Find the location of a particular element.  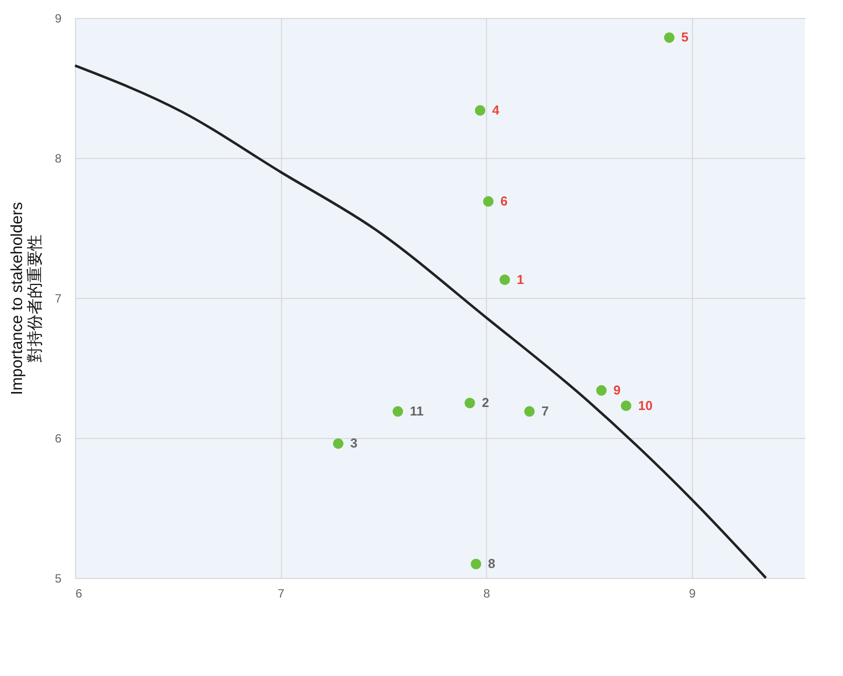

annotation: 10 is located at coordinates (645, 405).